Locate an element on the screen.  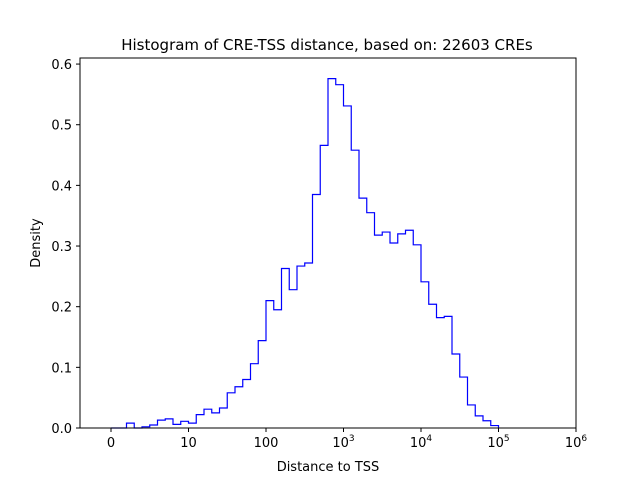
y-axis-ticks: 0.0 0.1 0.2 0.3 0.4 0.5 0.6 is located at coordinates (65, 247).